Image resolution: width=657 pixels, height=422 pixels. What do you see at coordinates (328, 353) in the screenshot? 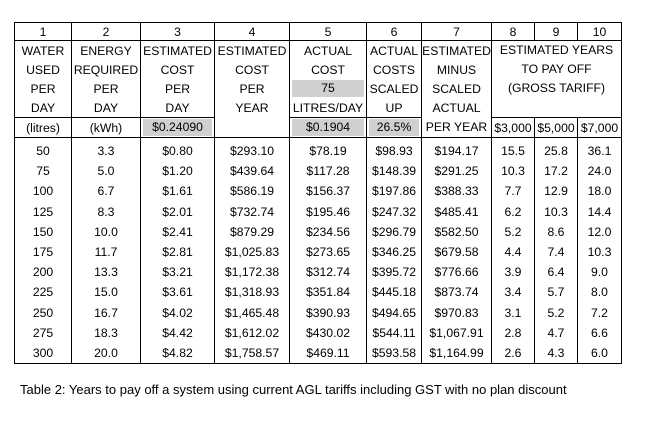
I see `table-cell: $469.11` at bounding box center [328, 353].